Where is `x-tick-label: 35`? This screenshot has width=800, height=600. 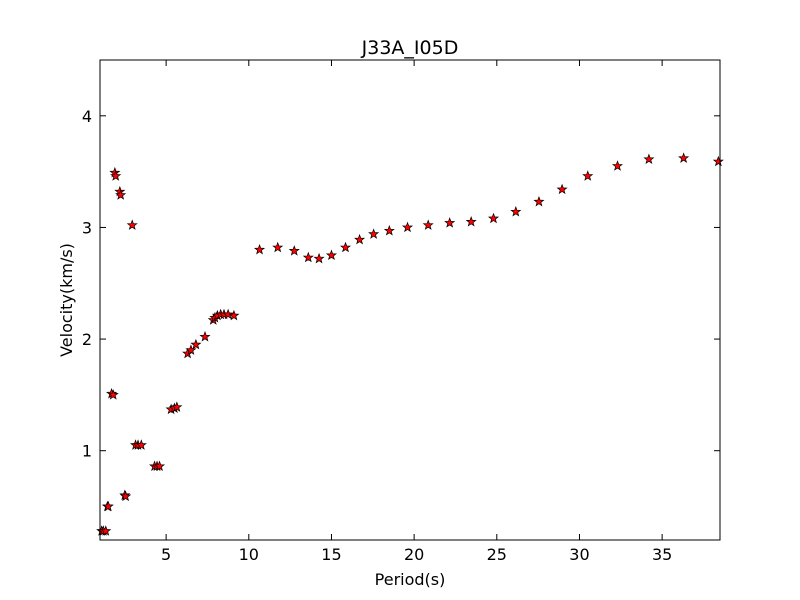 x-tick-label: 35 is located at coordinates (662, 554).